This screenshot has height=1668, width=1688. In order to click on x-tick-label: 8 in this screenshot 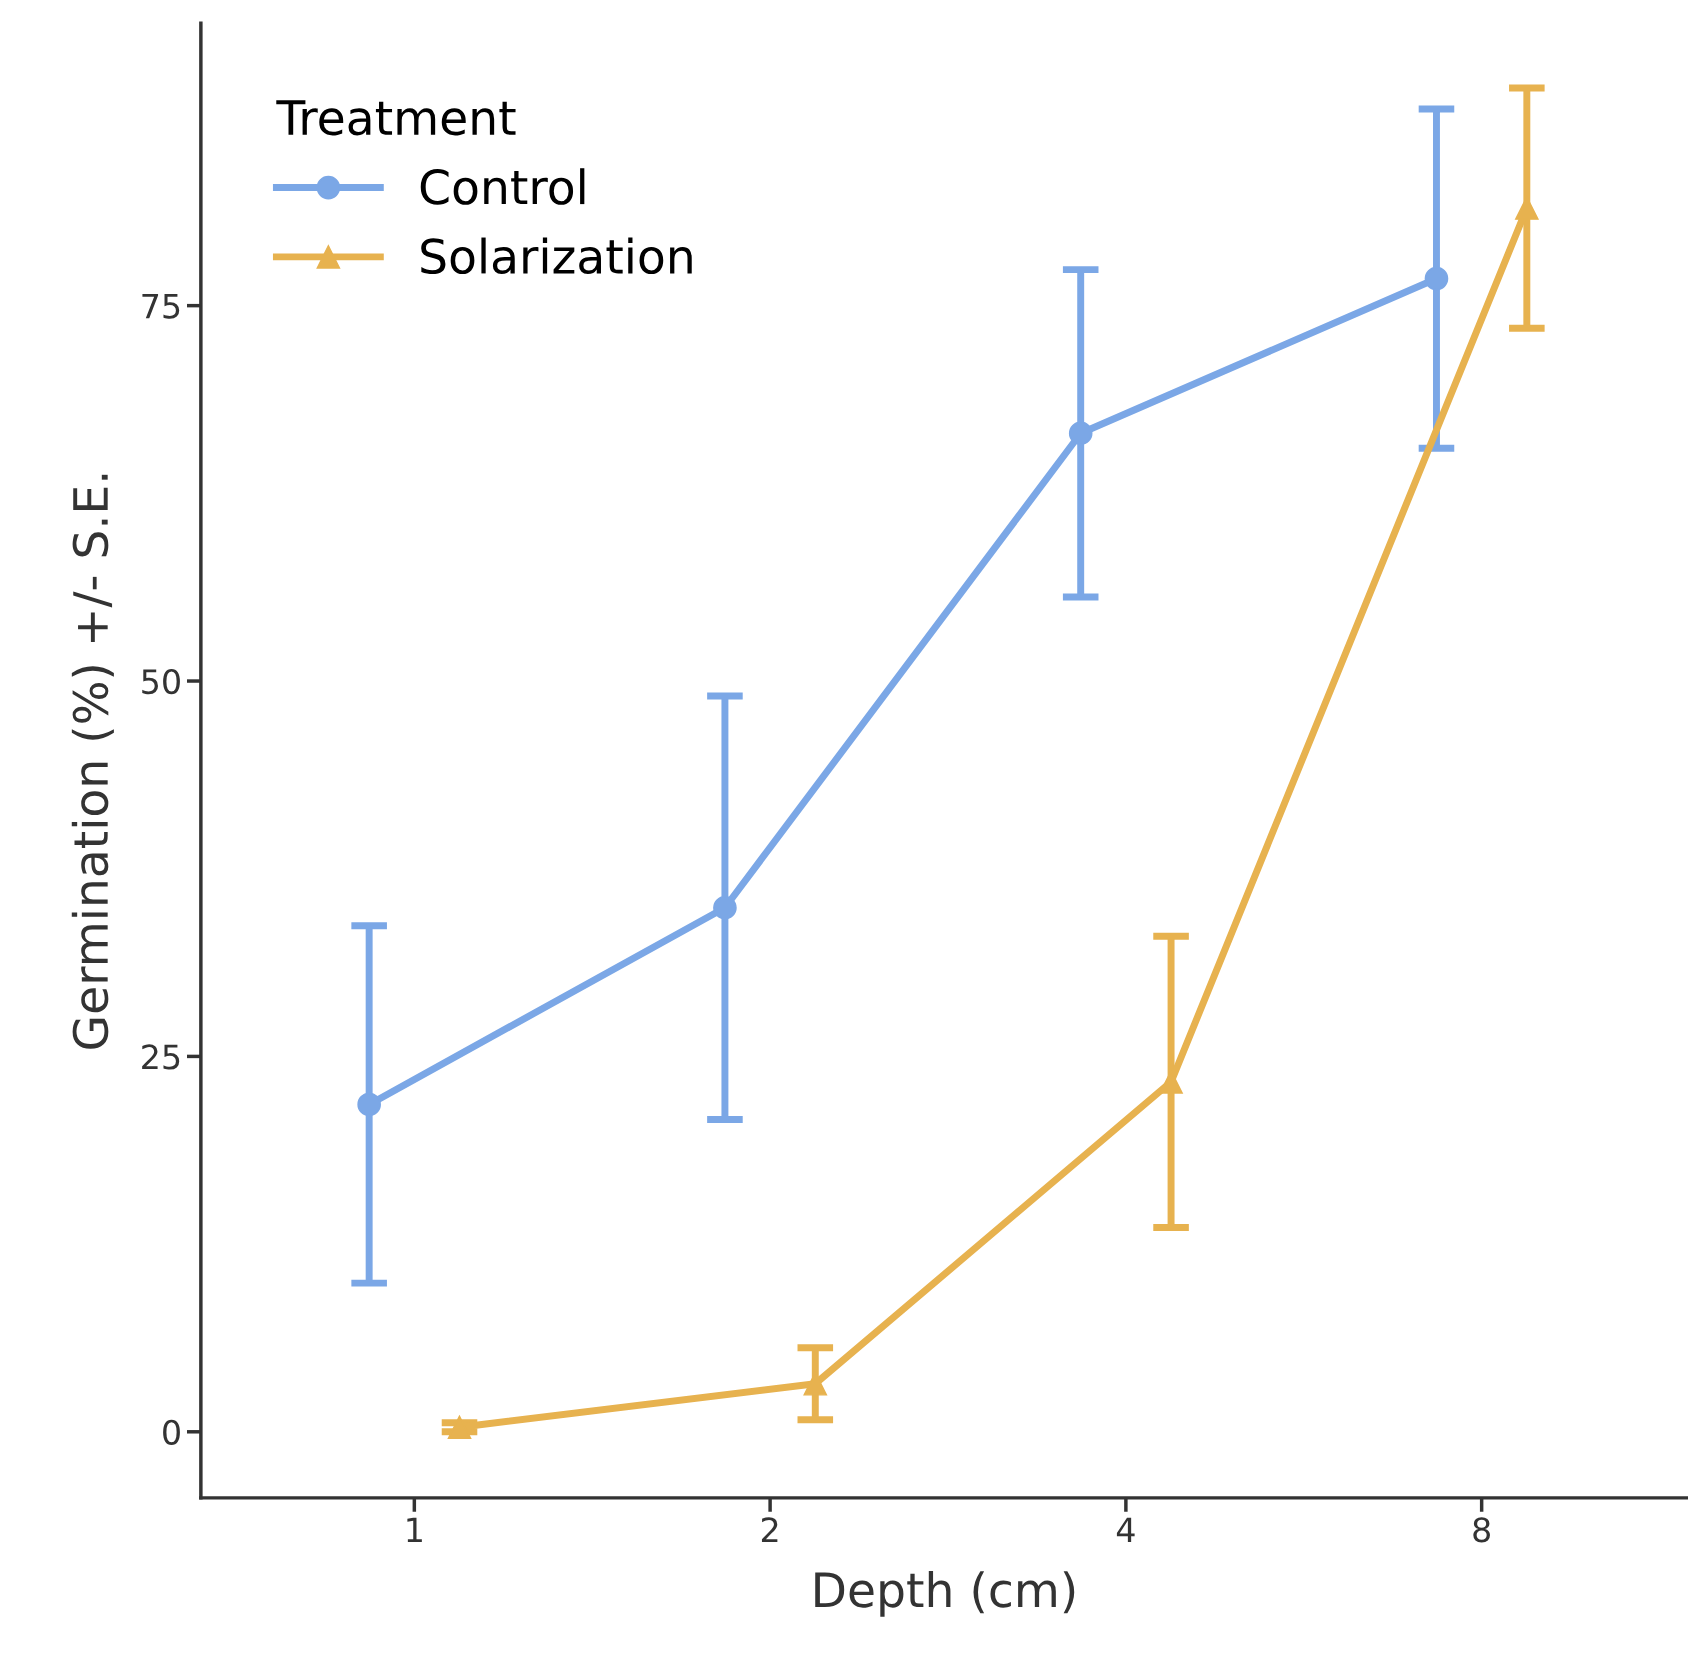, I will do `click(1481, 1530)`.